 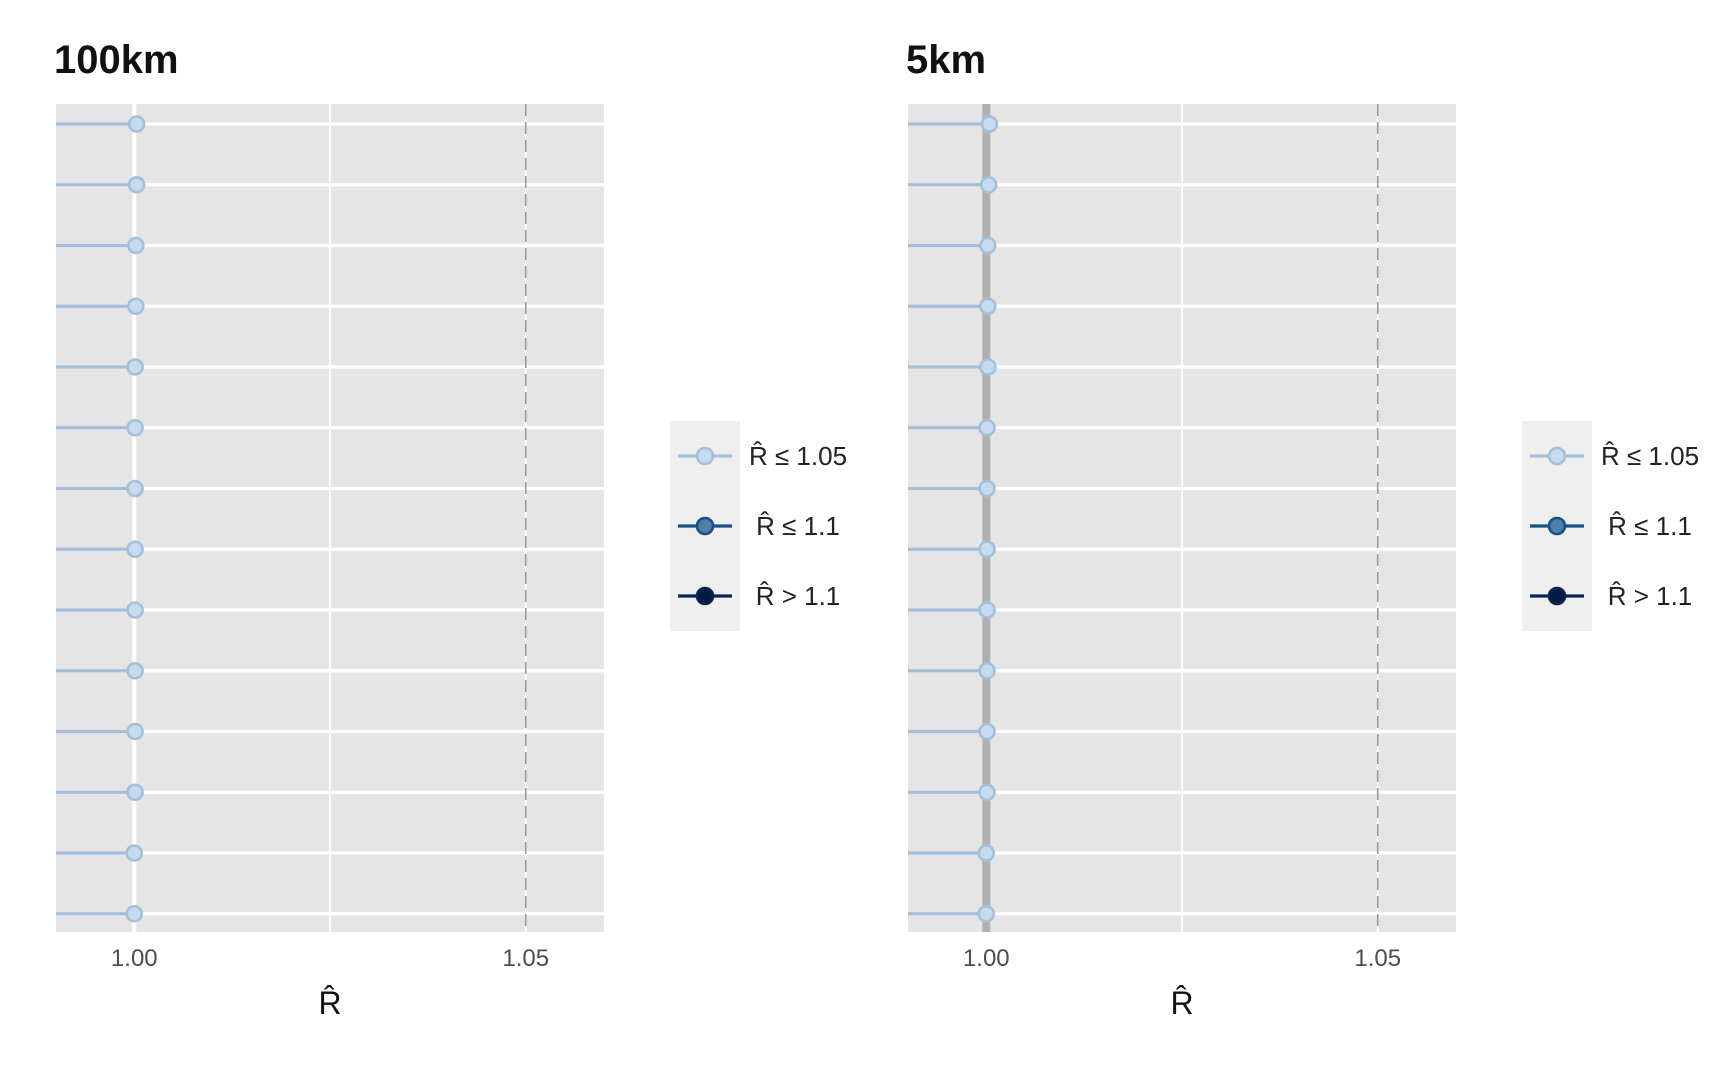 What do you see at coordinates (946, 60) in the screenshot?
I see `panel-title: 5km` at bounding box center [946, 60].